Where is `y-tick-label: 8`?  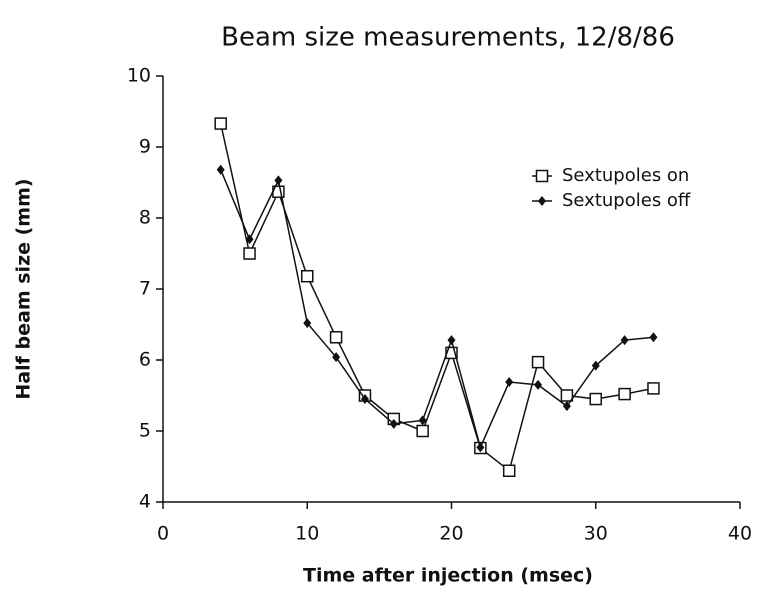
y-tick-label: 8 is located at coordinates (145, 218).